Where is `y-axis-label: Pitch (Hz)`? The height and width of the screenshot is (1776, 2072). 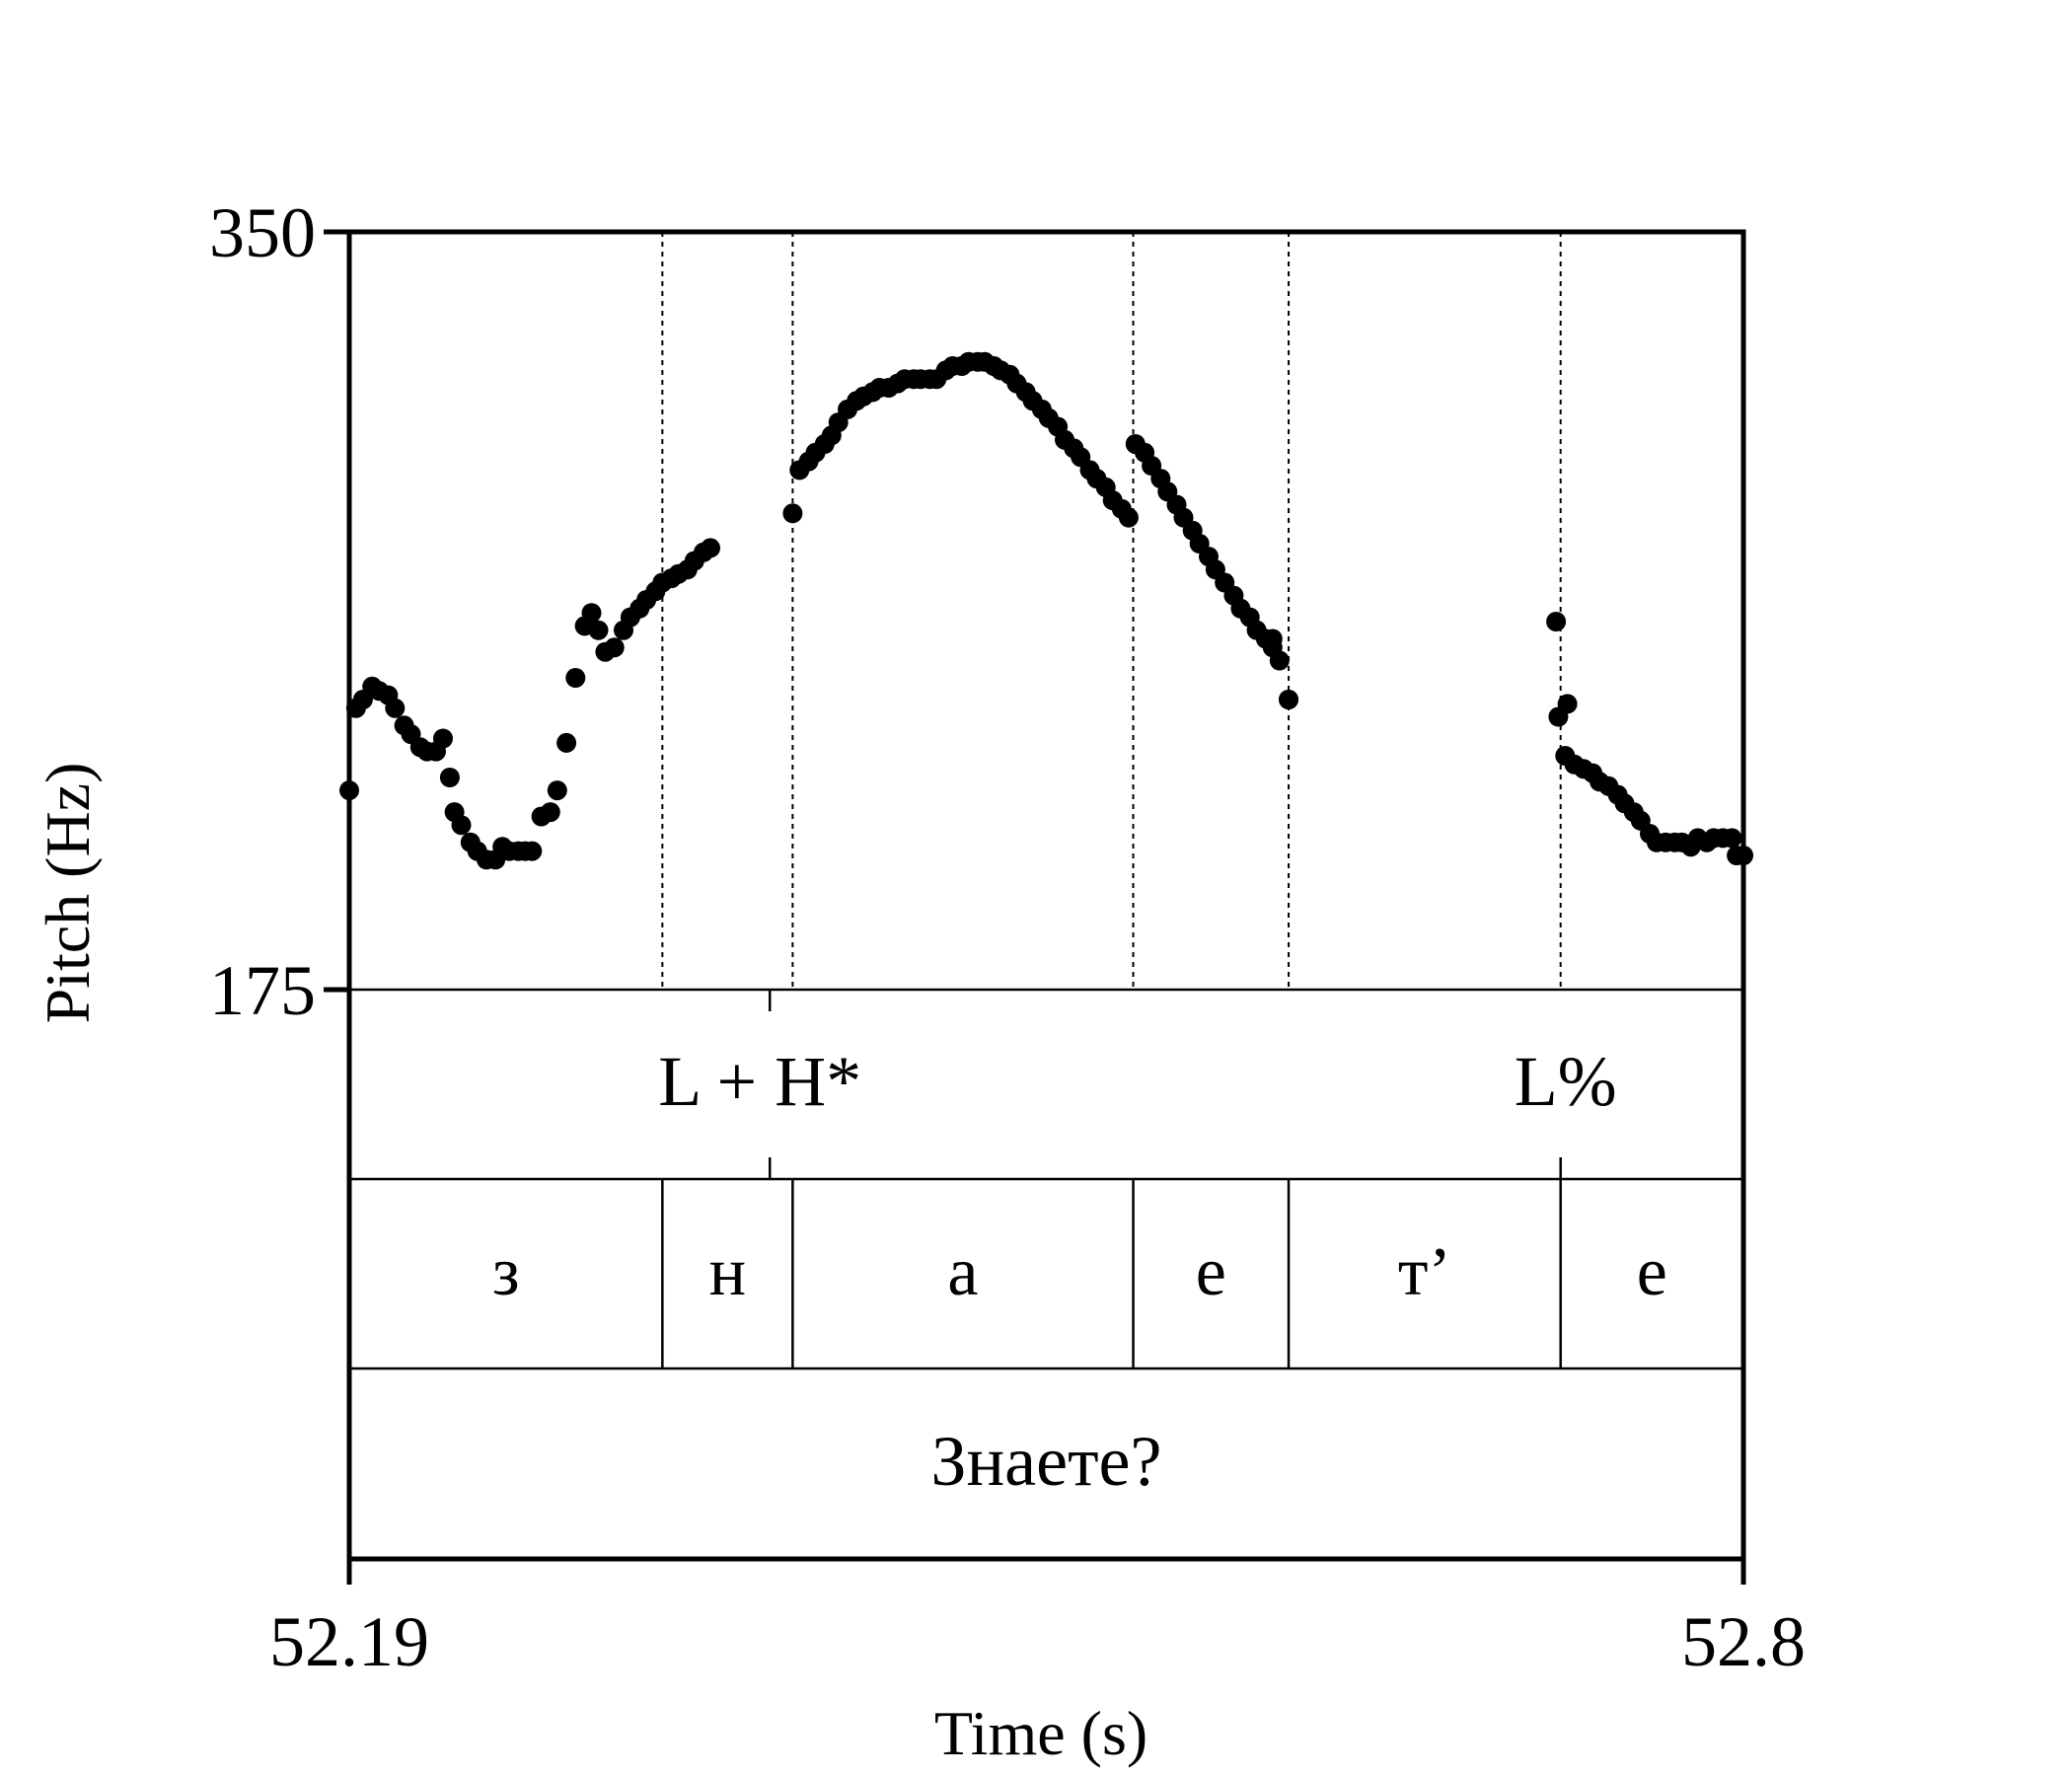
y-axis-label: Pitch (Hz) is located at coordinates (68, 894).